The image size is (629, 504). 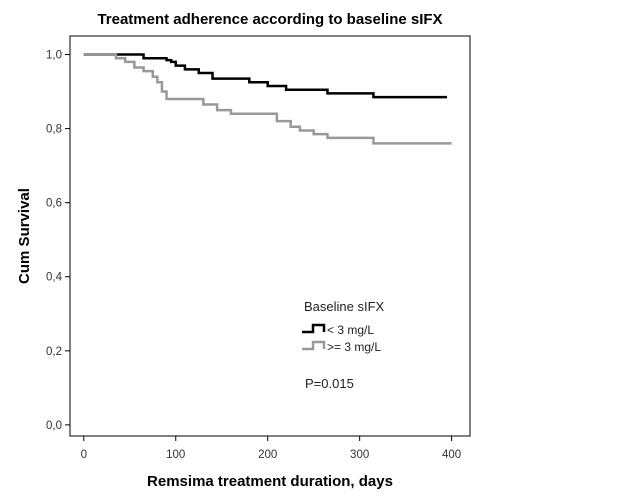 What do you see at coordinates (451, 455) in the screenshot?
I see `x-tick-label: 400` at bounding box center [451, 455].